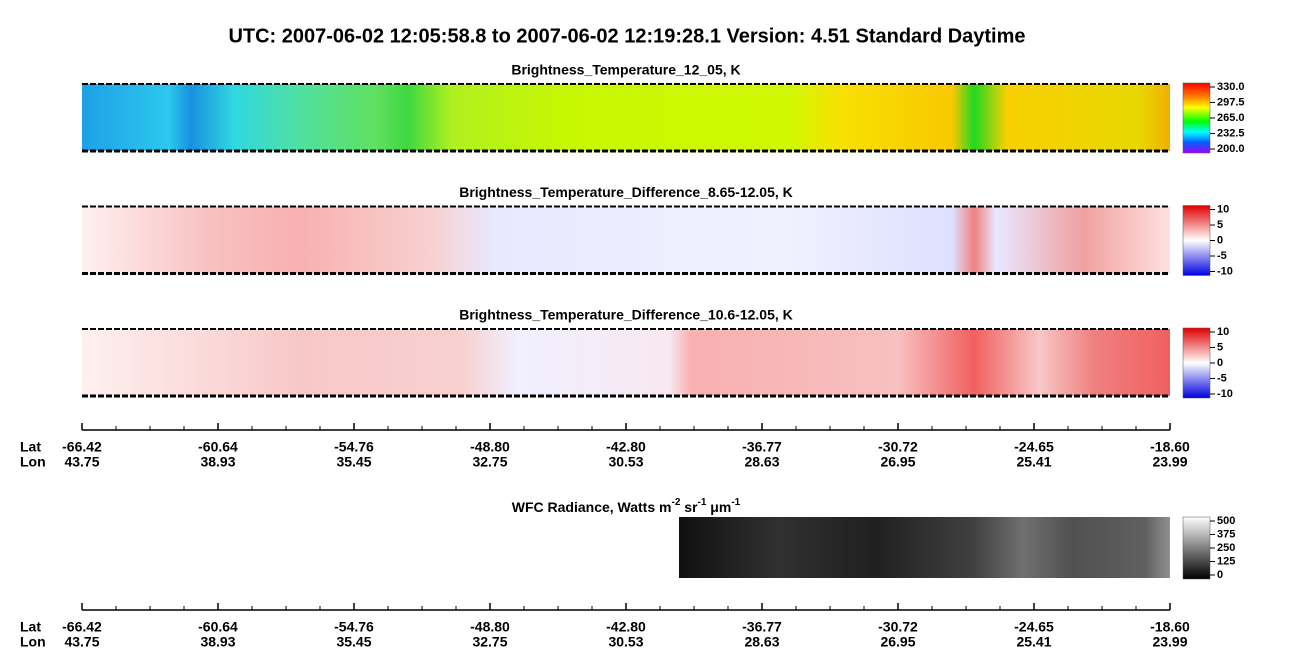  I want to click on colorbar-label: 500, so click(1226, 521).